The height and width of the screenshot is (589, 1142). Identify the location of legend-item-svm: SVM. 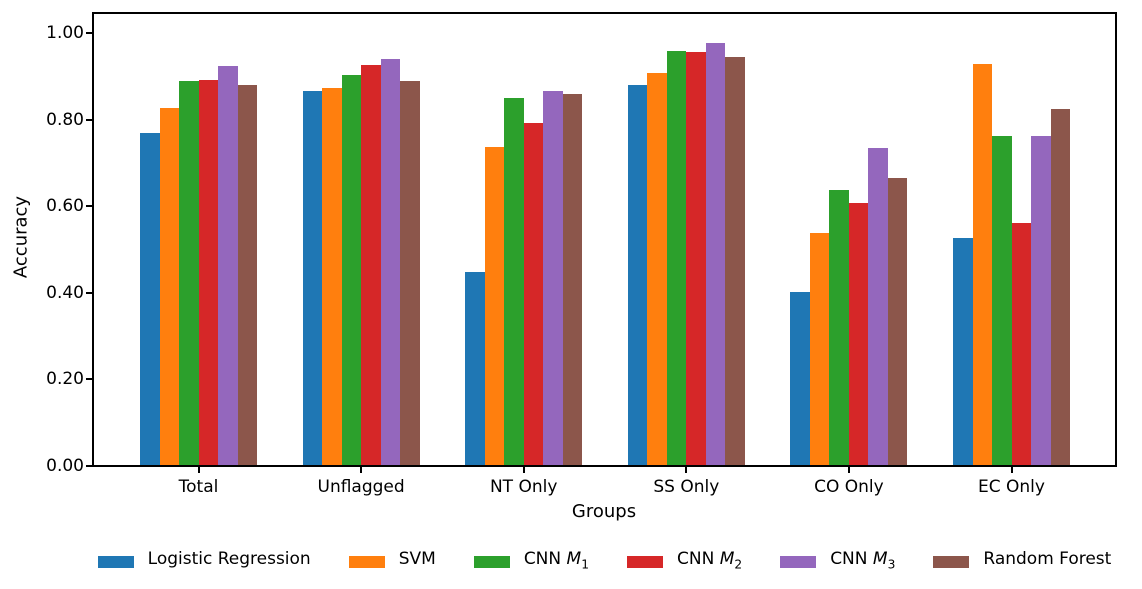
(392, 561).